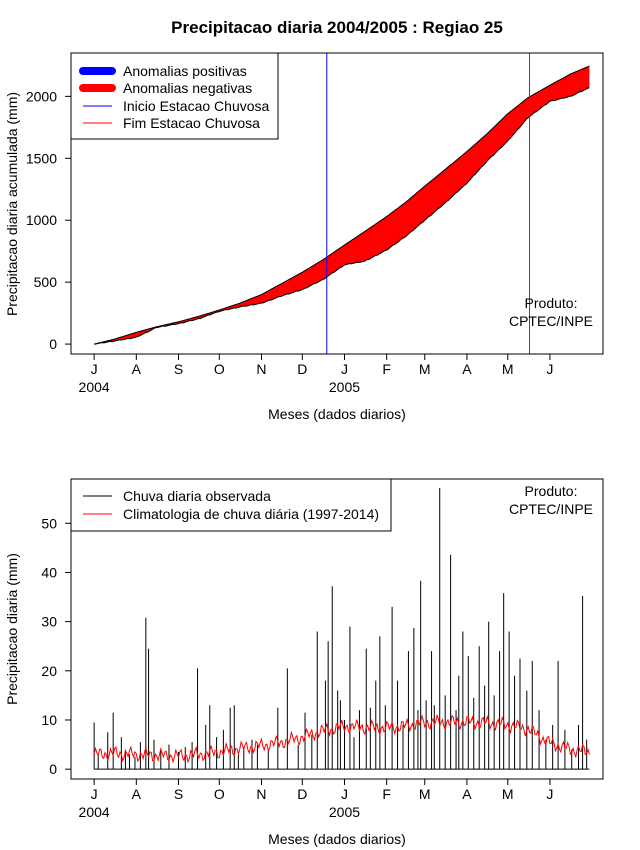 The image size is (640, 850). I want to click on cumulative-x-tick-label: N, so click(261, 369).